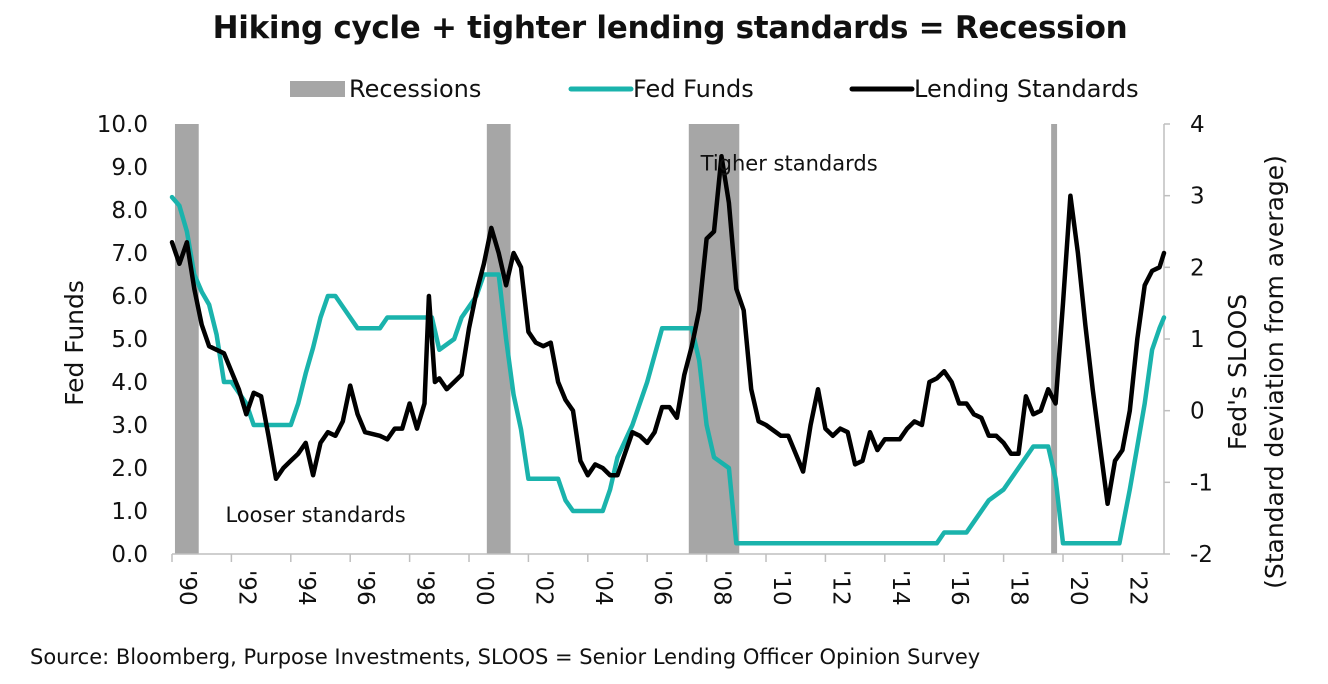 The width and height of the screenshot is (1328, 684). I want to click on x-tick-label: '90, so click(187, 588).